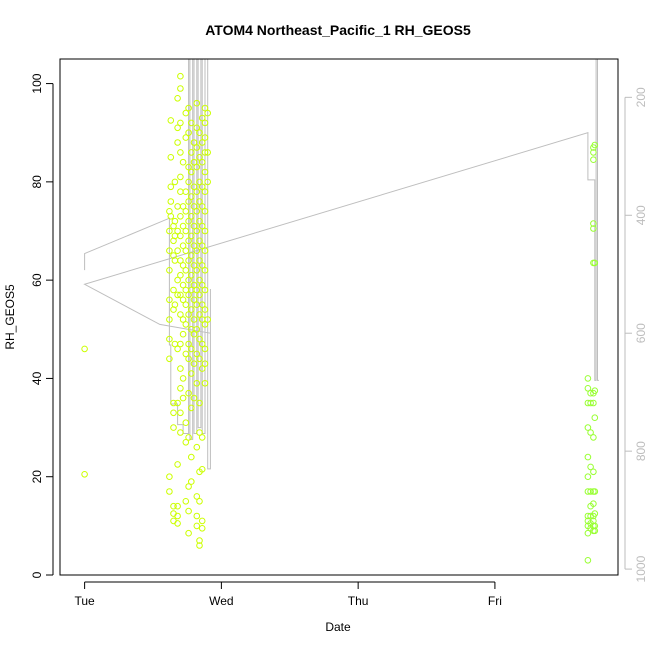 This screenshot has height=650, width=650. I want to click on chart-title: ATOM4 Northeast_Pacific_1 RH_GEOS5, so click(338, 30).